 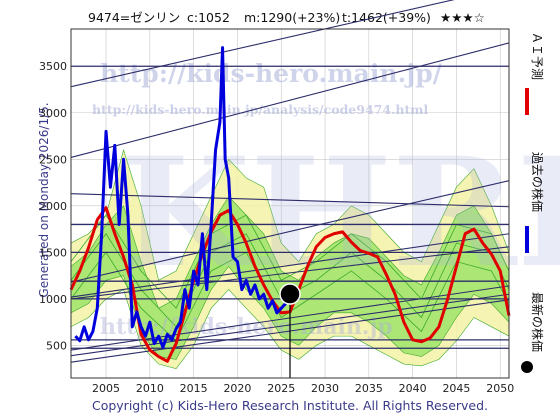 What do you see at coordinates (281, 388) in the screenshot?
I see `x-tick-2025: 2025` at bounding box center [281, 388].